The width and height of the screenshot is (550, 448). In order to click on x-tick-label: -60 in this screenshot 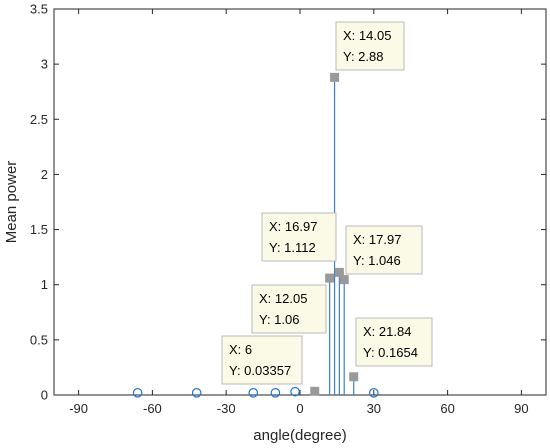, I will do `click(152, 408)`.